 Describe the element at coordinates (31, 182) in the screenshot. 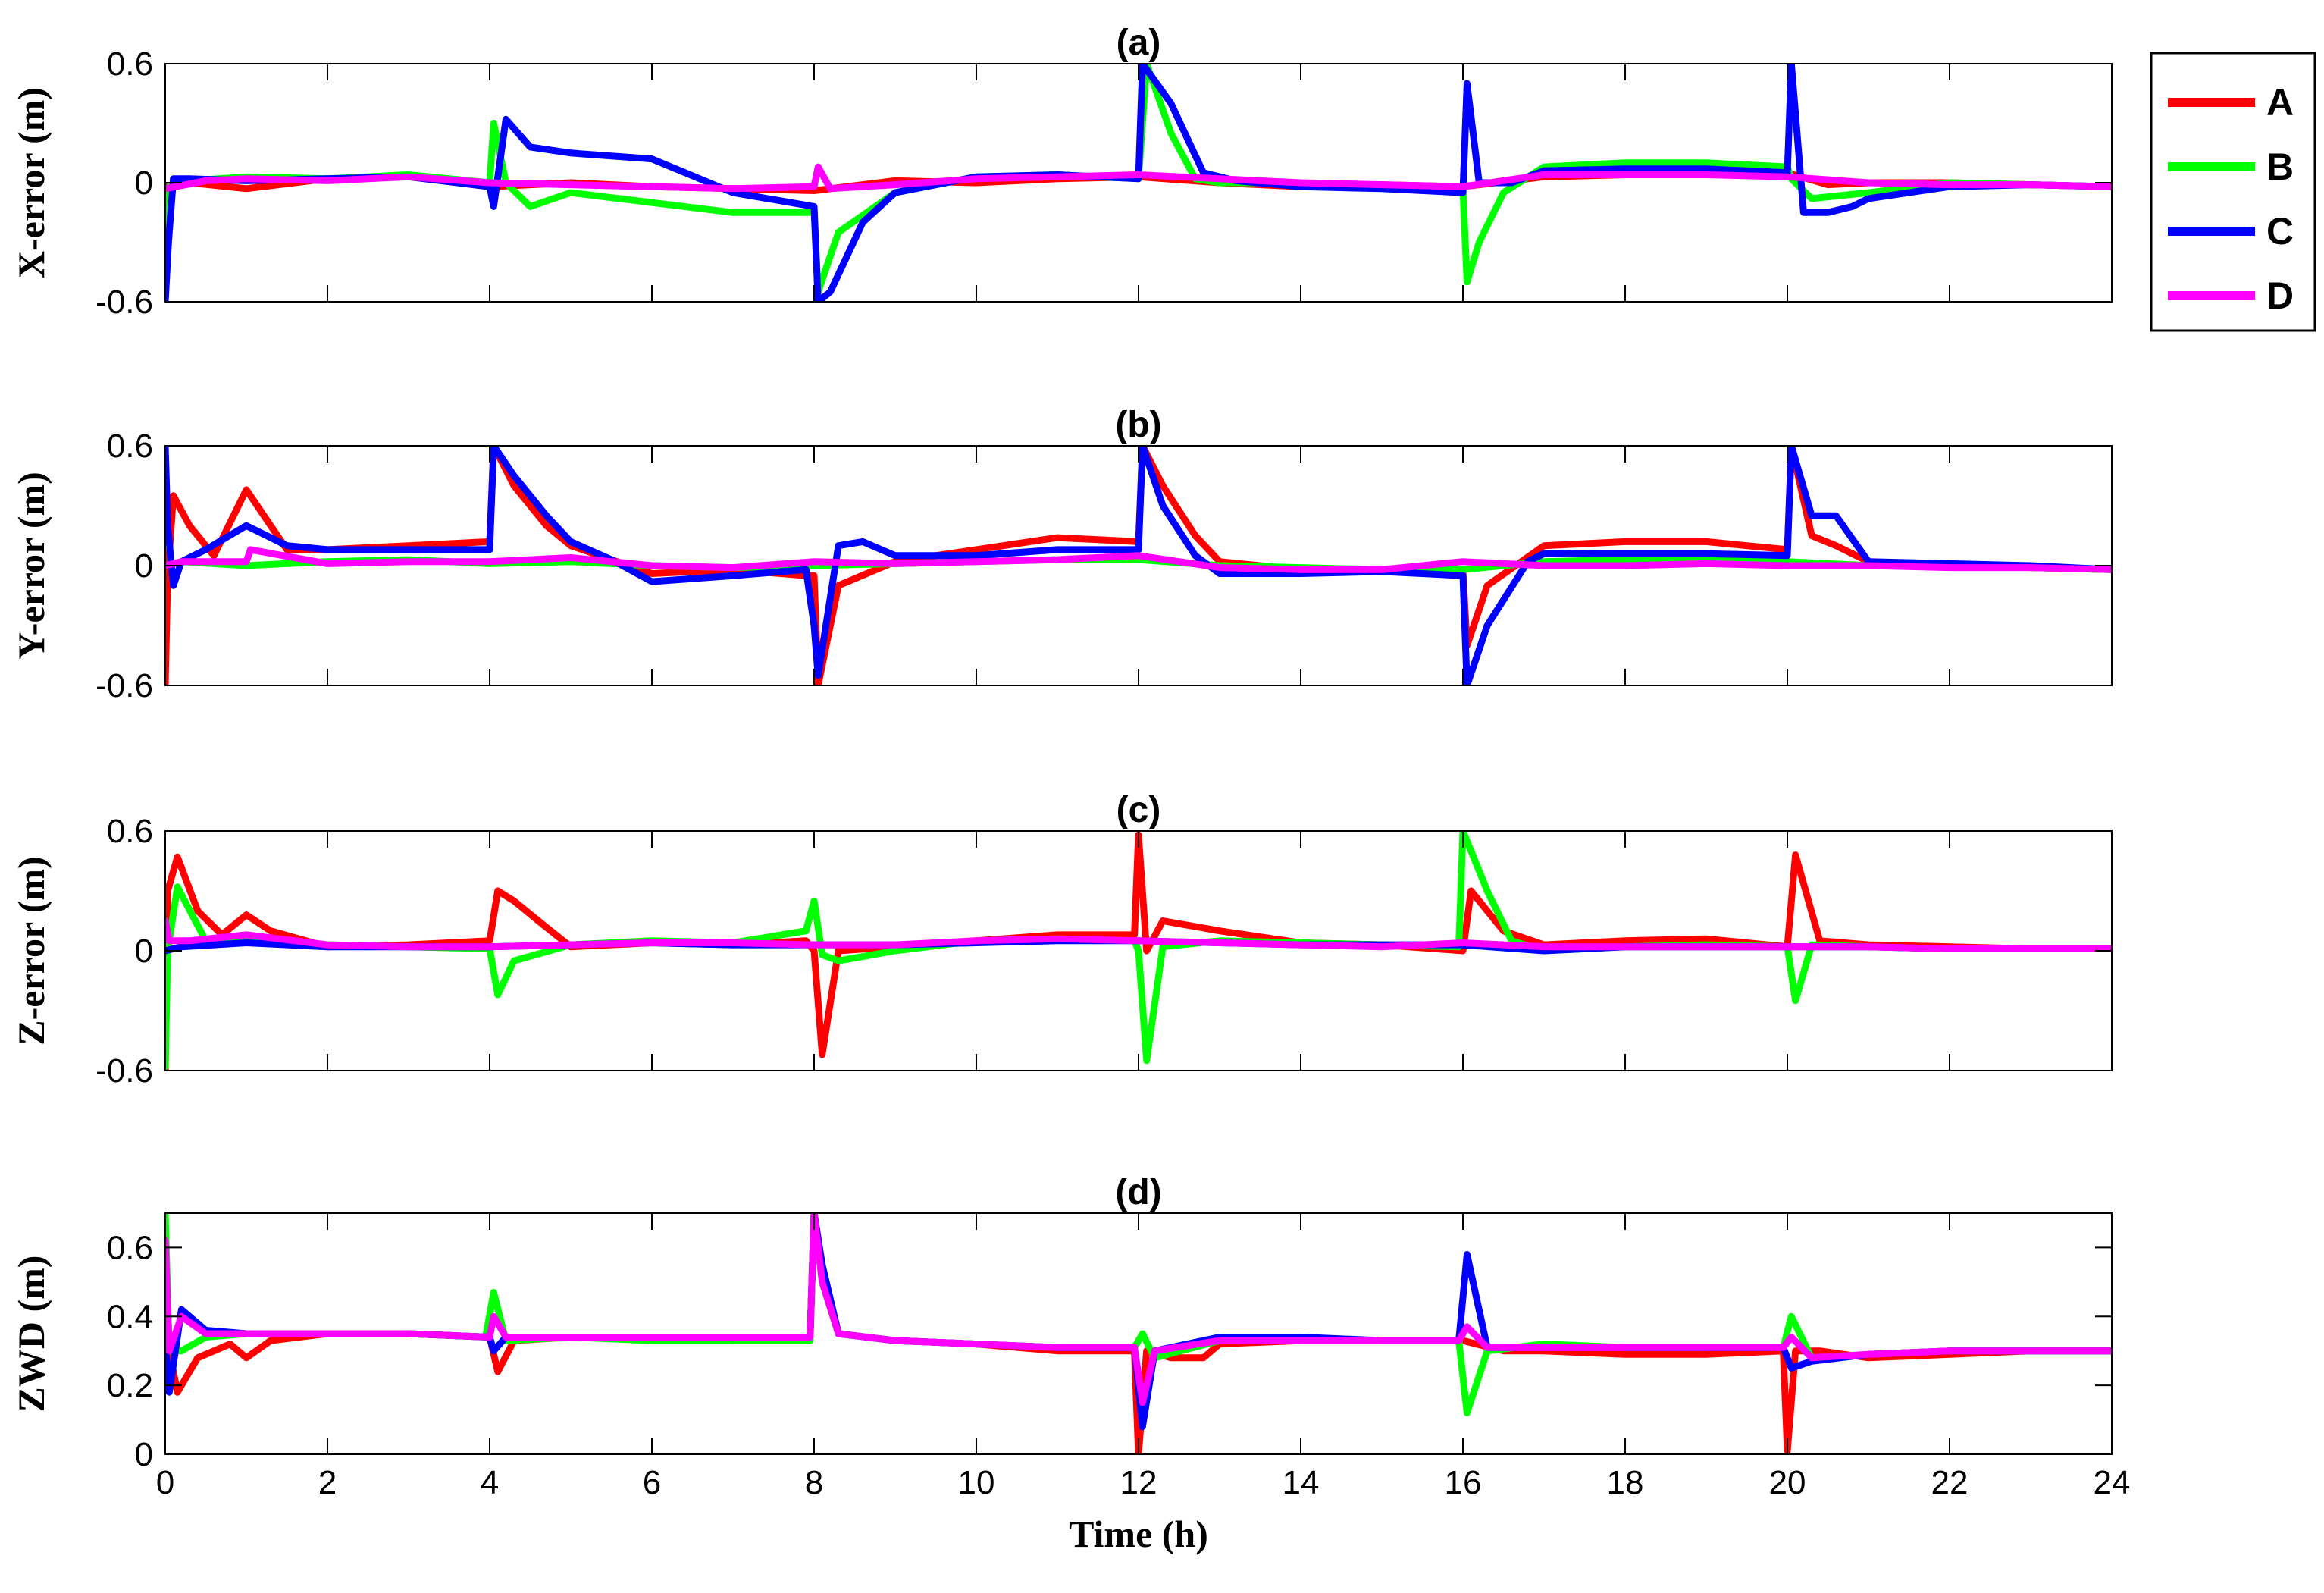

I see `y-axis-label-a: X-error (m)` at that location.